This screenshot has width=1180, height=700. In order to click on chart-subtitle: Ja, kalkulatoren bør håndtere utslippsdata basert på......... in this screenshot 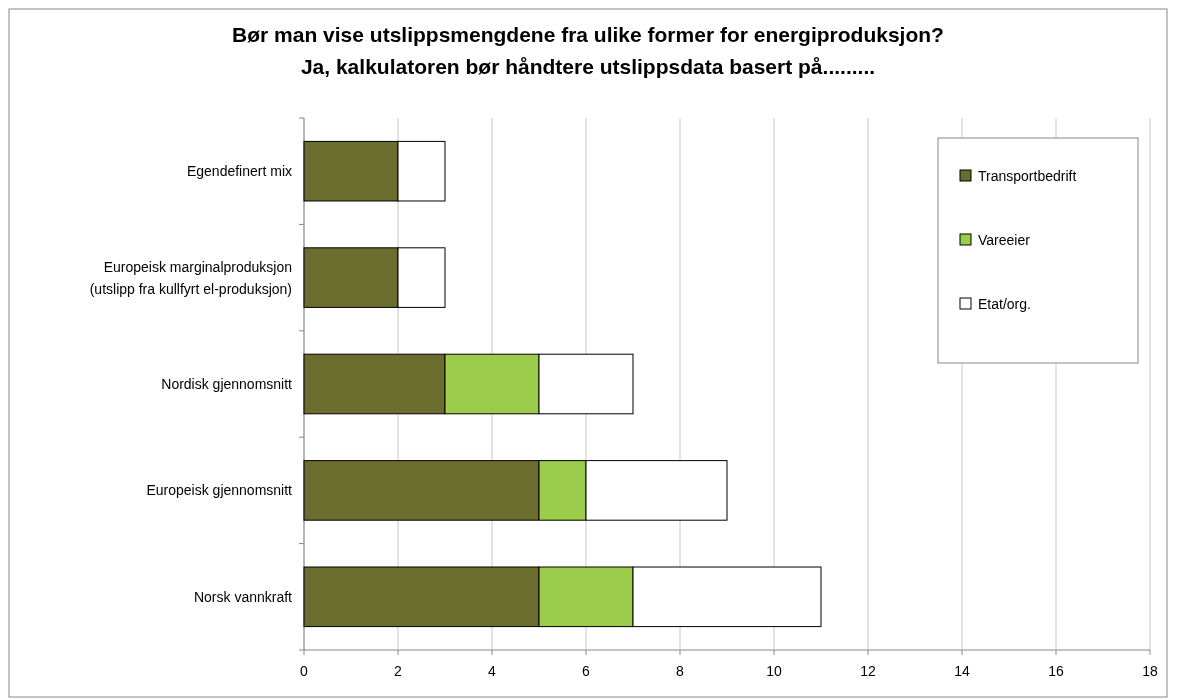, I will do `click(588, 66)`.